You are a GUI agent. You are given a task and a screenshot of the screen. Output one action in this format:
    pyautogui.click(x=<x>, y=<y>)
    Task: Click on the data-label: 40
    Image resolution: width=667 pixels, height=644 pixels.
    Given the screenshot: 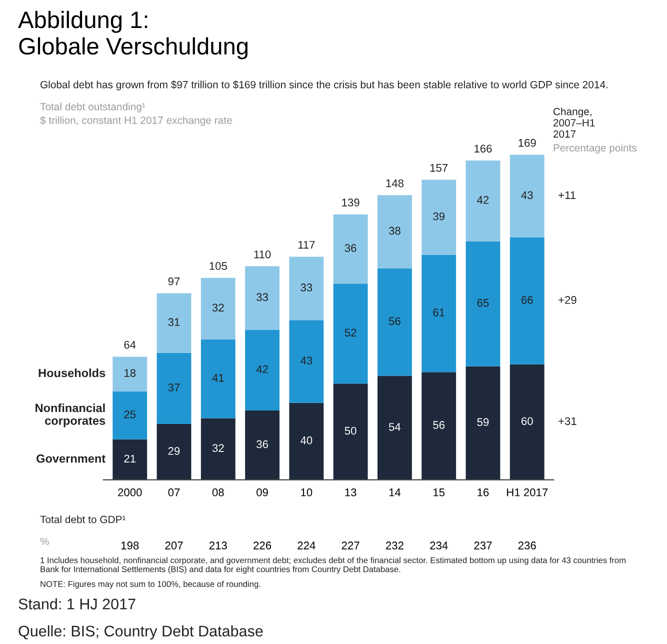 What is the action you would take?
    pyautogui.click(x=306, y=440)
    